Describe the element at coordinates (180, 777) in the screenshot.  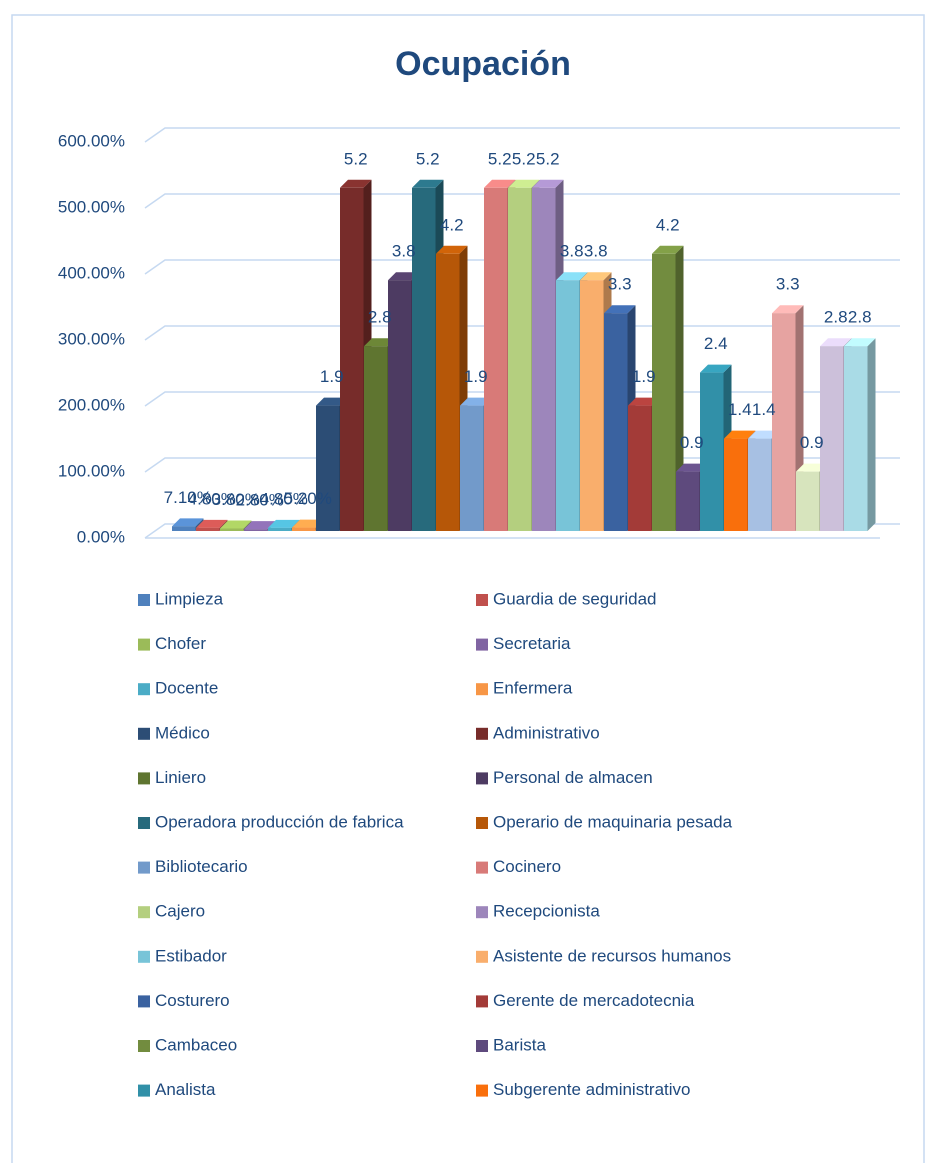
I see `legend-label: Liniero` at that location.